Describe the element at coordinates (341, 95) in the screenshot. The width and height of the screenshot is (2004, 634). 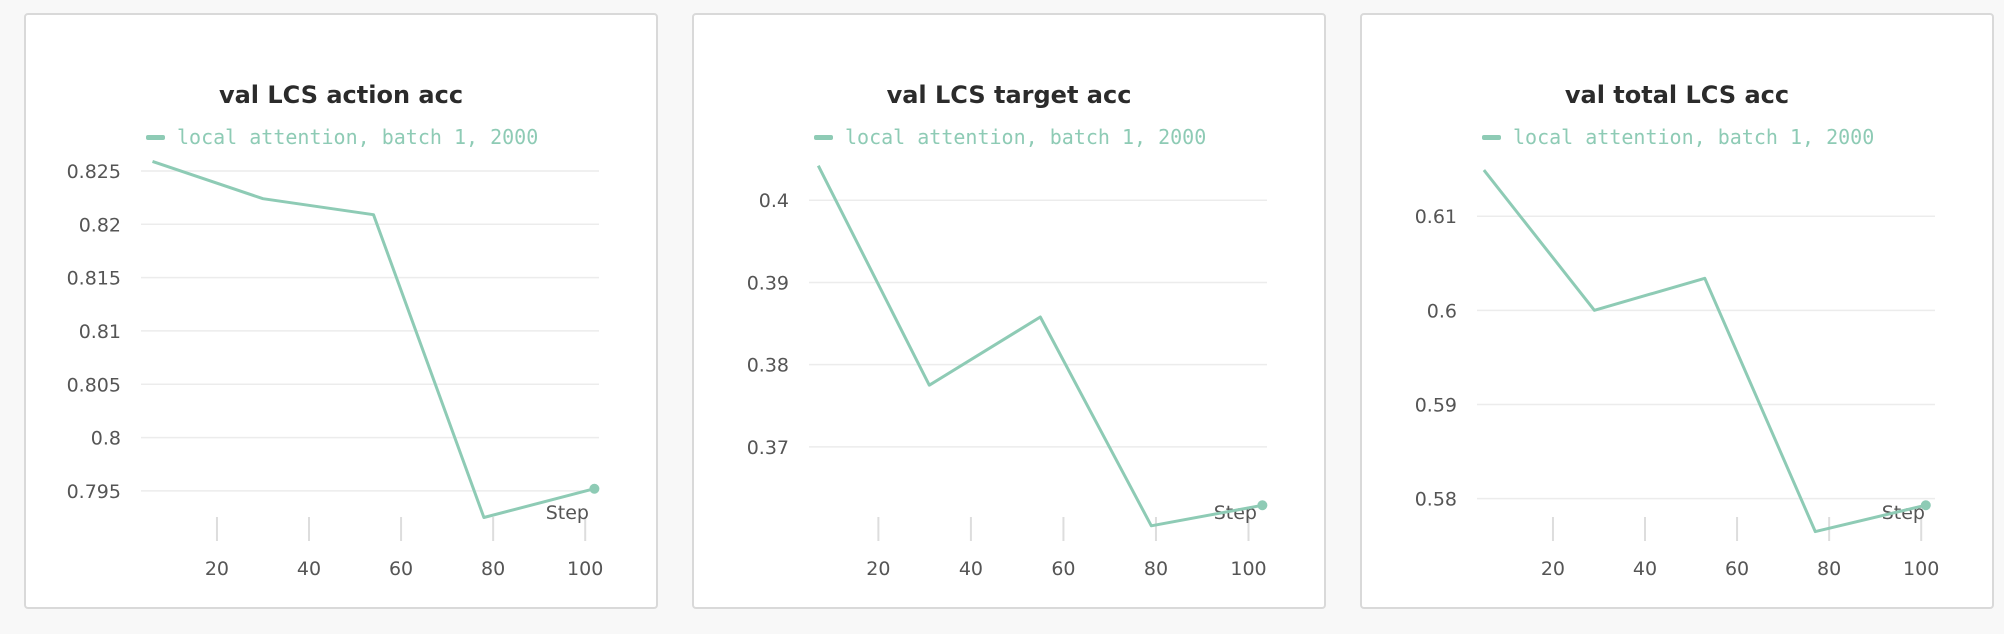
I see `chart-title: val LCS action acc` at that location.